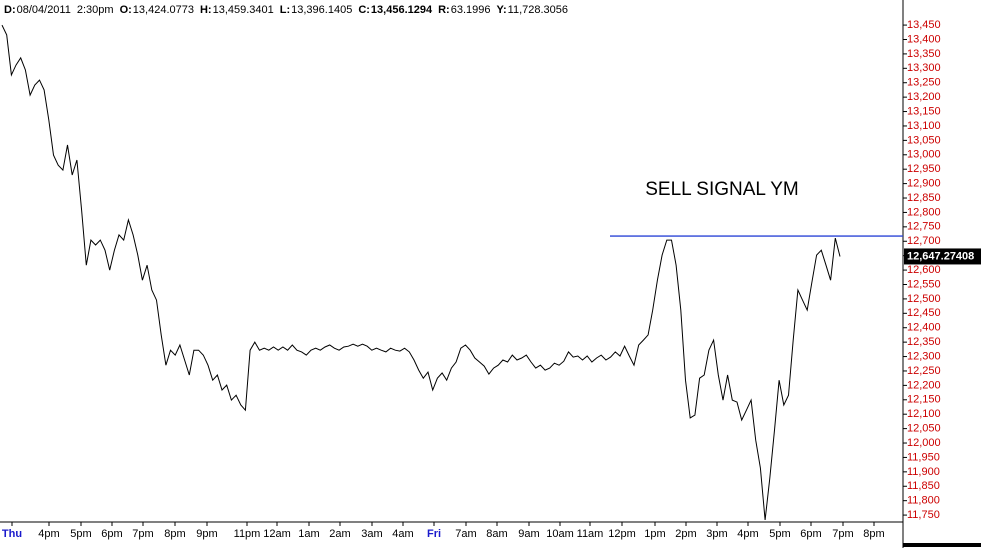 Image resolution: width=981 pixels, height=548 pixels. I want to click on y-tick-label: 12,150, so click(924, 400).